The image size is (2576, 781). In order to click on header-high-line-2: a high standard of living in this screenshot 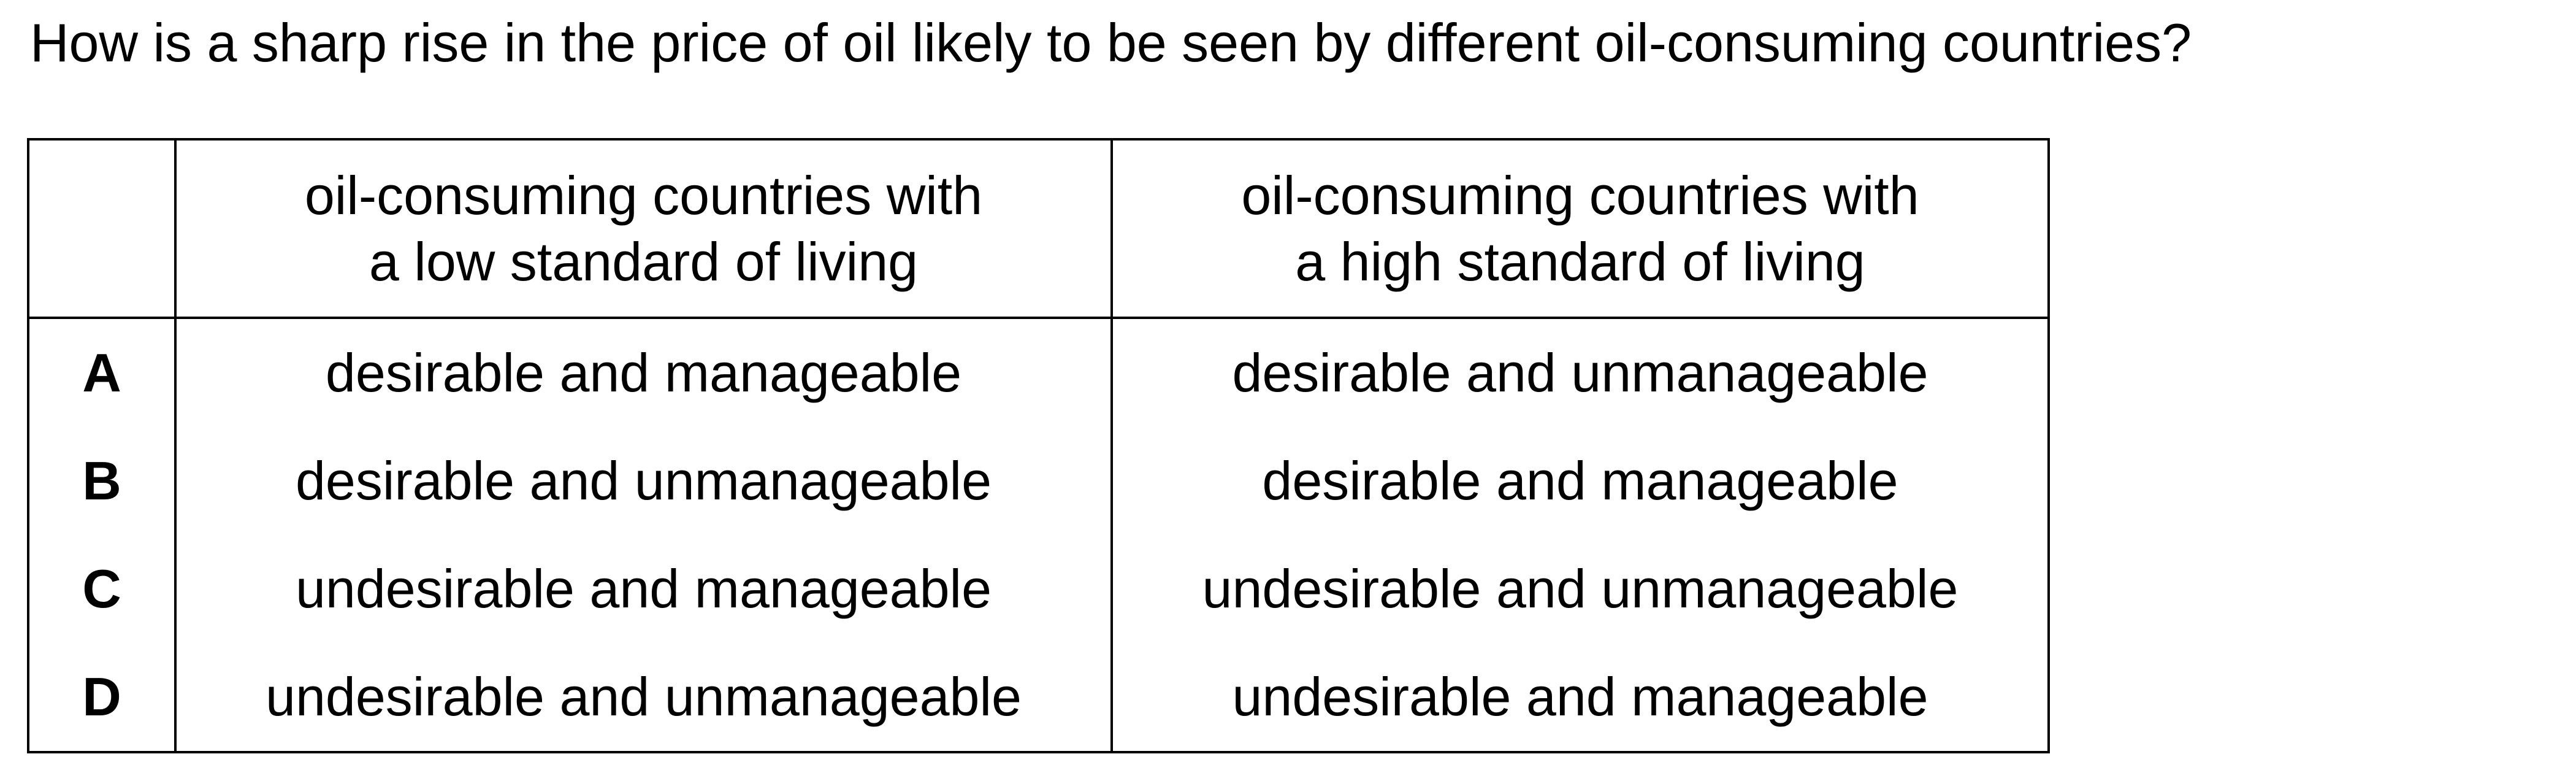, I will do `click(1580, 262)`.